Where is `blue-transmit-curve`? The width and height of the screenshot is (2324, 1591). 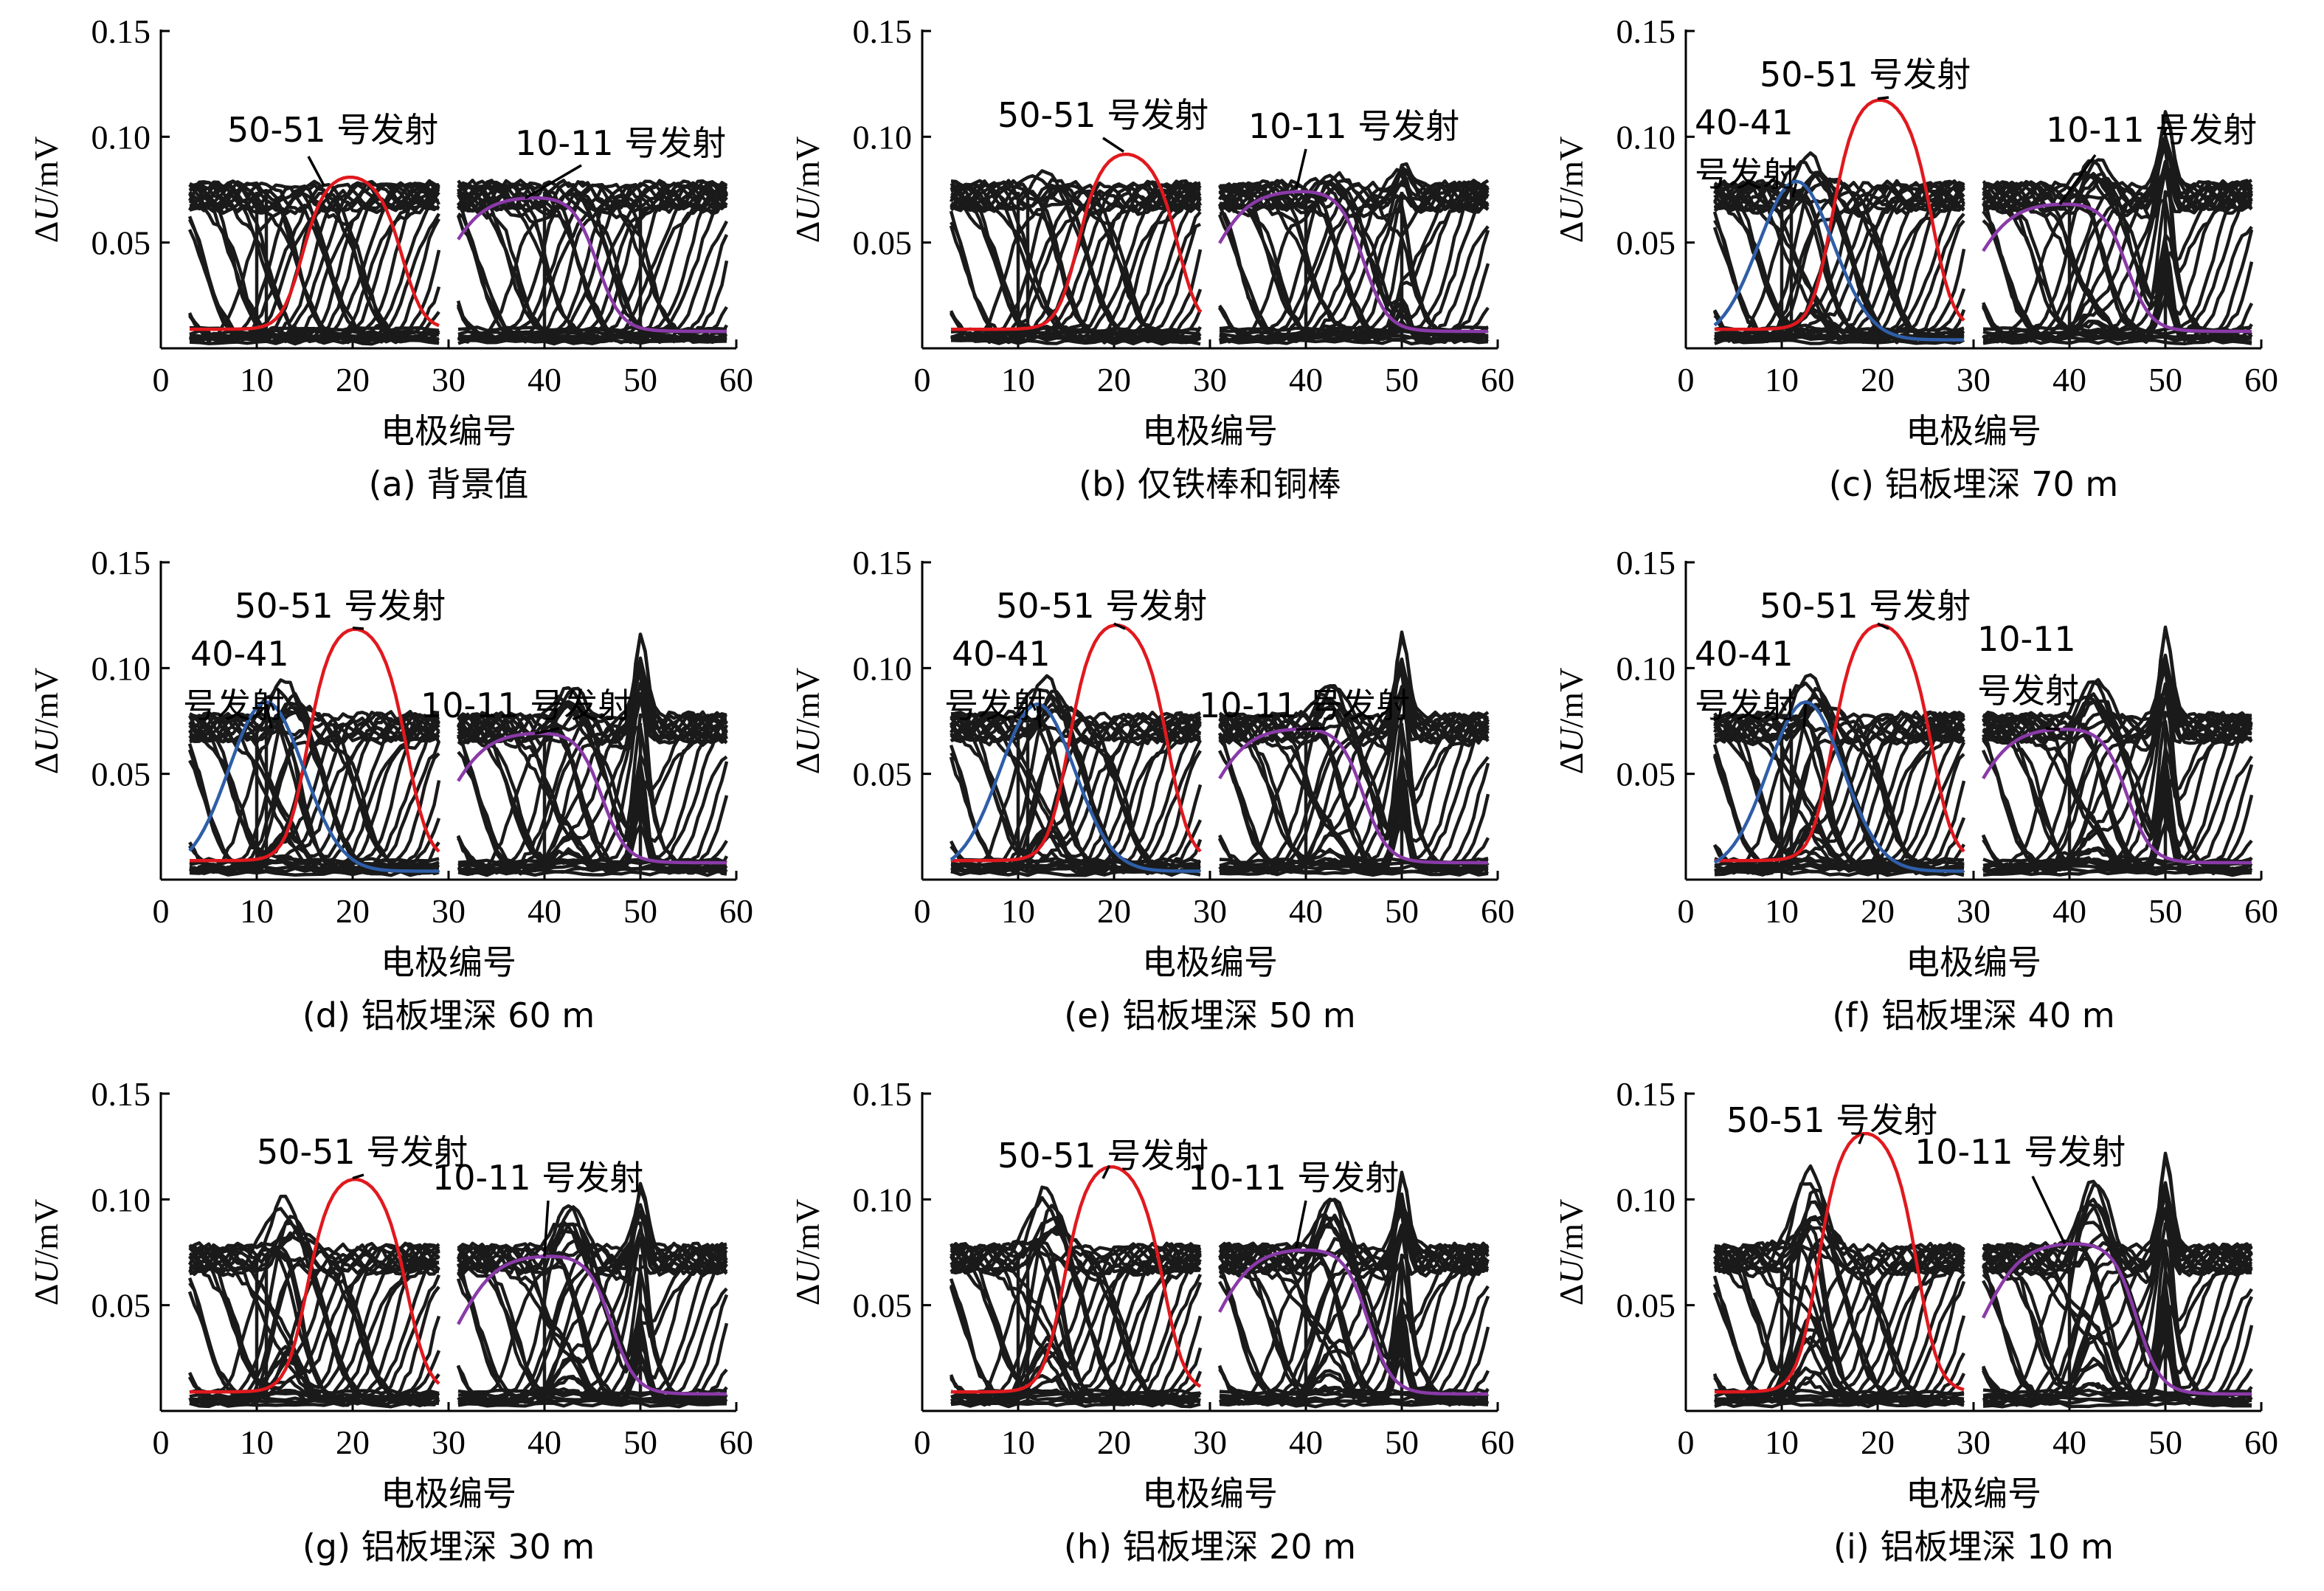
blue-transmit-curve is located at coordinates (313, 787).